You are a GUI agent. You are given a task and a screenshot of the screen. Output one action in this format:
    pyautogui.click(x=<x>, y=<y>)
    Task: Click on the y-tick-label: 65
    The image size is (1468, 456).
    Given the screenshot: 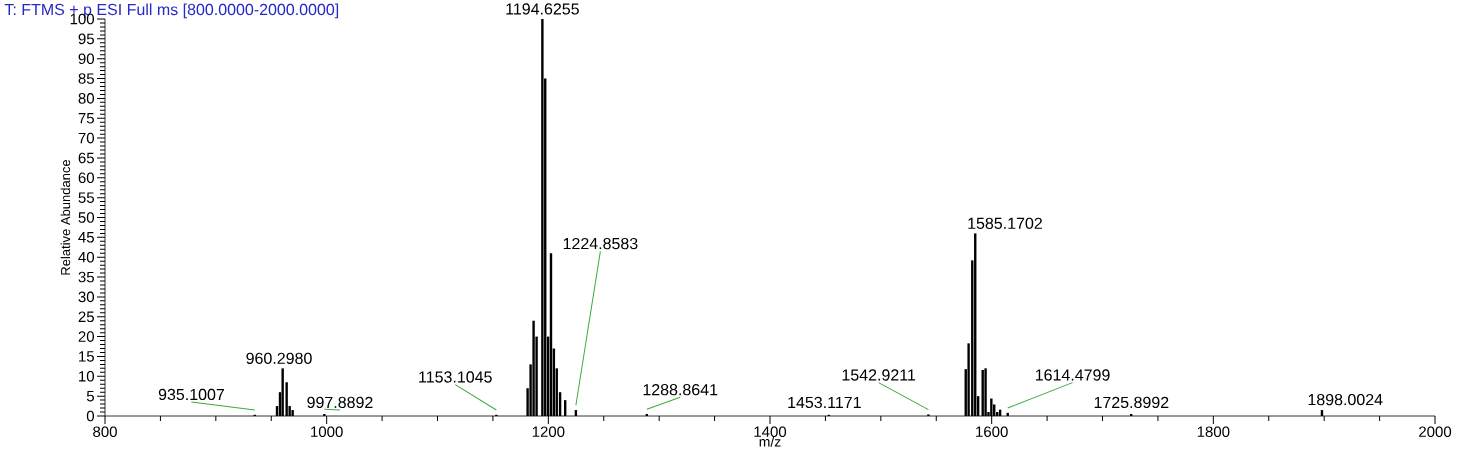 What is the action you would take?
    pyautogui.click(x=86, y=158)
    